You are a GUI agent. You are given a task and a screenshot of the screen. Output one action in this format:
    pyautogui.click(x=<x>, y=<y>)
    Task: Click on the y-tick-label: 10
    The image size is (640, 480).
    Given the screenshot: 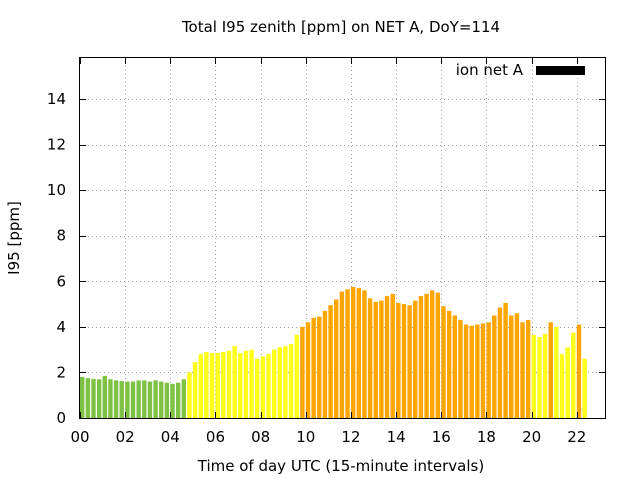 What is the action you would take?
    pyautogui.click(x=56, y=190)
    